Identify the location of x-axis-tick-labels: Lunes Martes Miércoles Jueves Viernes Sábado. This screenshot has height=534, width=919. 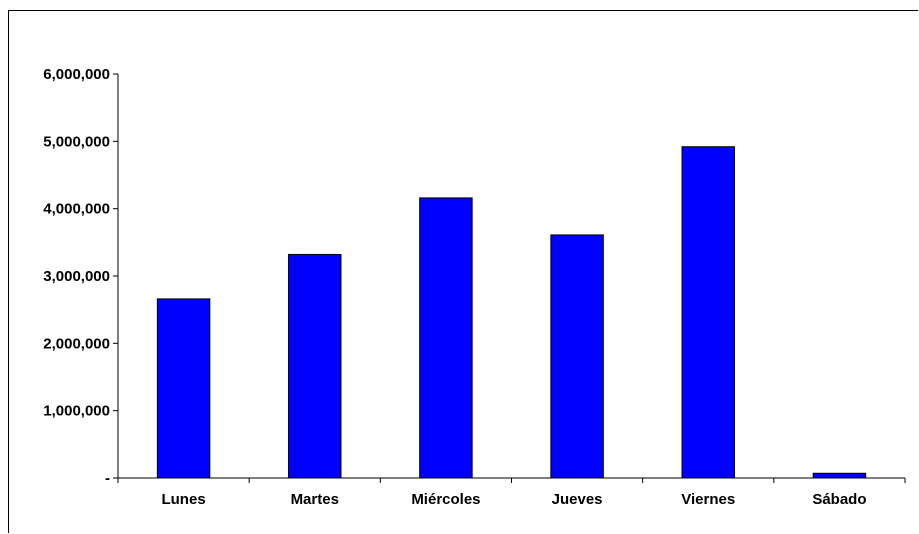
(513, 499).